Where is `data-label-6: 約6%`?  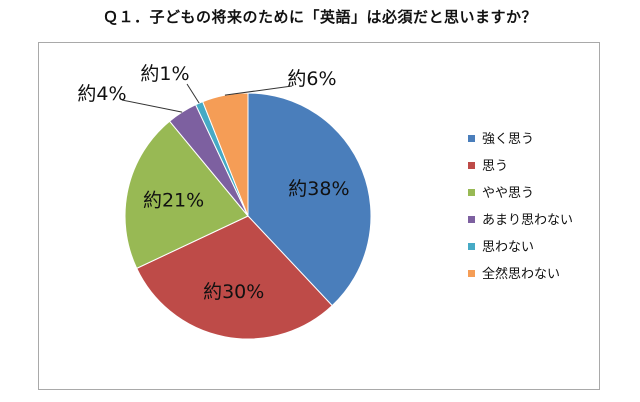 data-label-6: 約6% is located at coordinates (311, 79).